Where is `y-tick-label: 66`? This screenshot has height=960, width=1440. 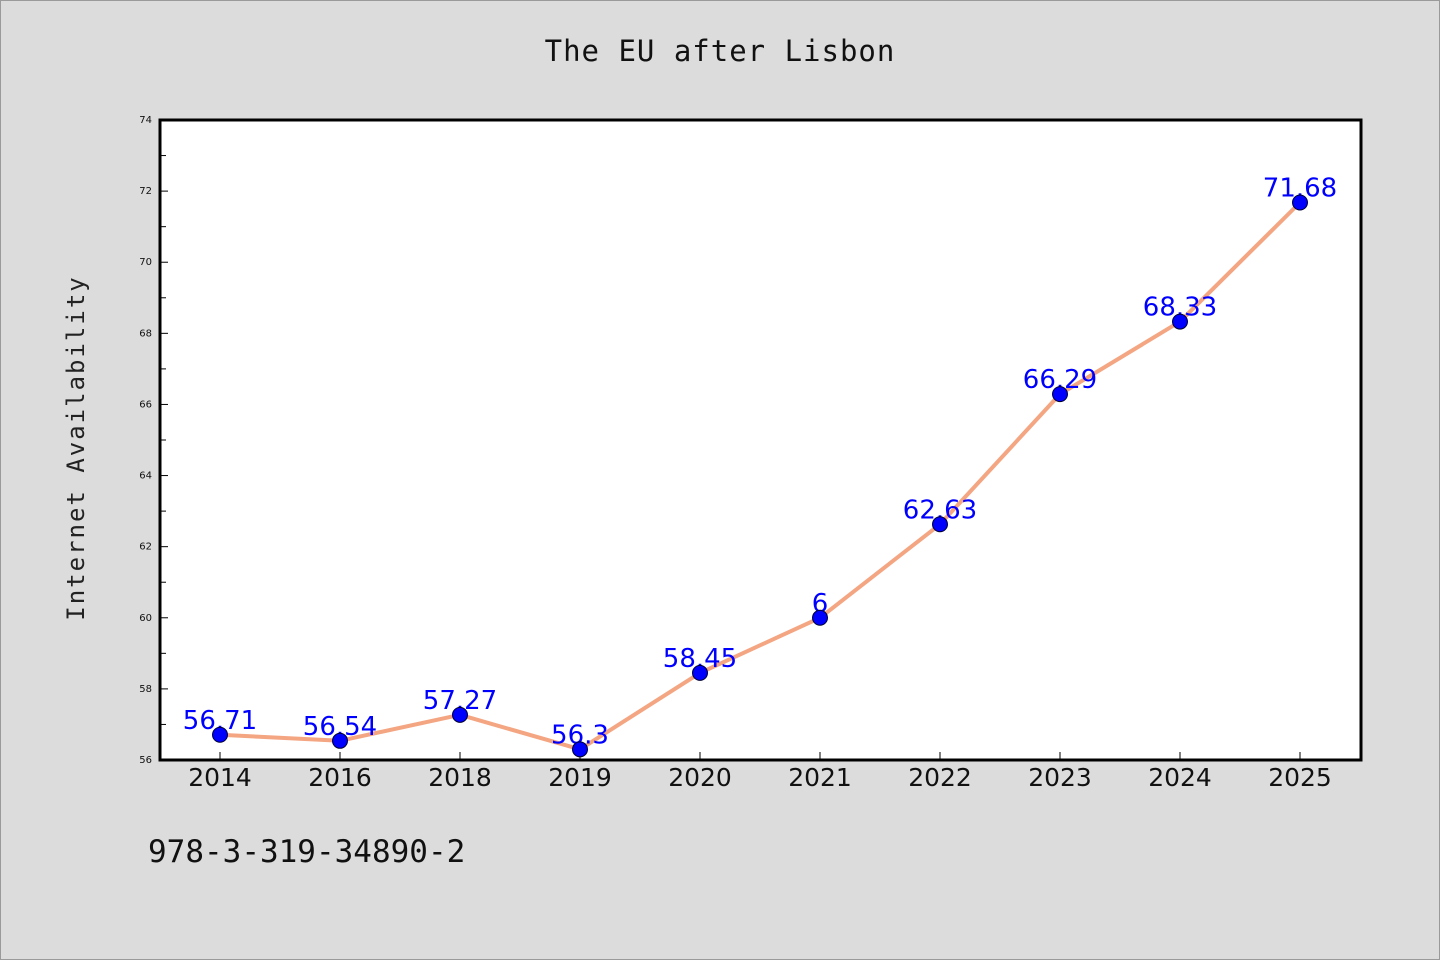
y-tick-label: 66 is located at coordinates (145, 404).